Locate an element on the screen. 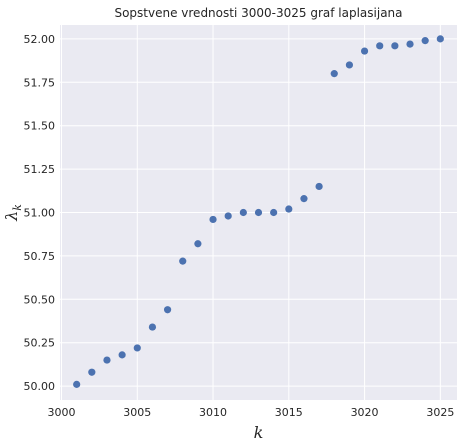  y-tick-label: 50.00 is located at coordinates (40, 386).